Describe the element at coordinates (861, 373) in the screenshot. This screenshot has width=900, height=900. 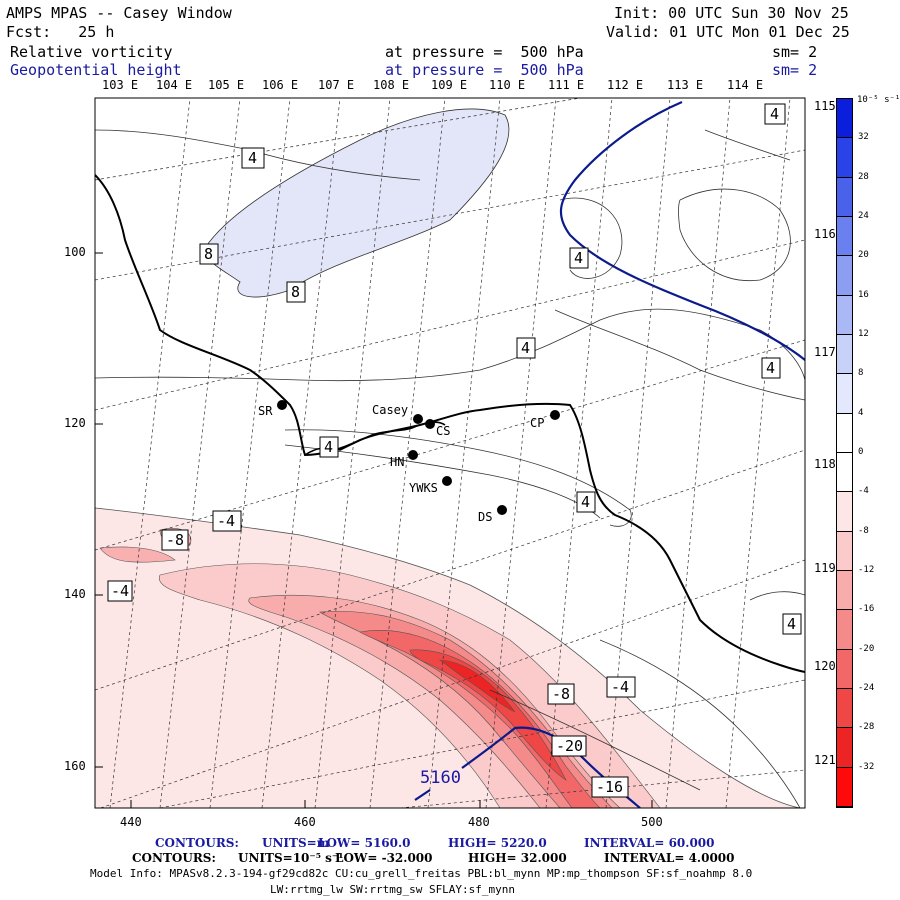
I see `colorbar-tick-label: 8` at that location.